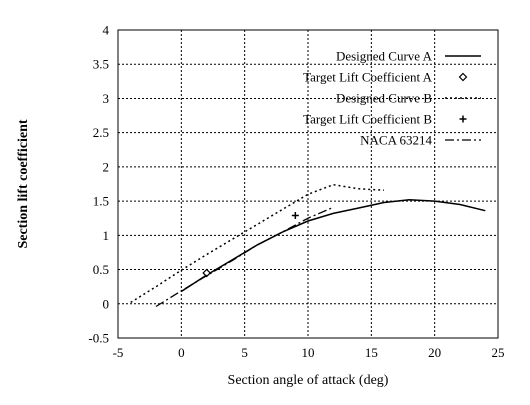 The width and height of the screenshot is (530, 405). Describe the element at coordinates (384, 98) in the screenshot. I see `legend-label: Designed Curve B` at that location.